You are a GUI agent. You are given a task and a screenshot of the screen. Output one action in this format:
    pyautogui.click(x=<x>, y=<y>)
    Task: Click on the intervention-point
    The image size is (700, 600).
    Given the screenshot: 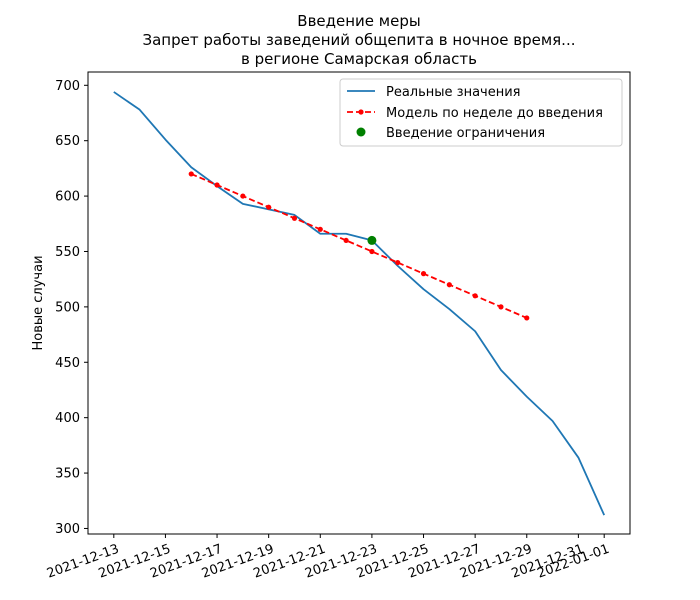 What is the action you would take?
    pyautogui.click(x=372, y=240)
    